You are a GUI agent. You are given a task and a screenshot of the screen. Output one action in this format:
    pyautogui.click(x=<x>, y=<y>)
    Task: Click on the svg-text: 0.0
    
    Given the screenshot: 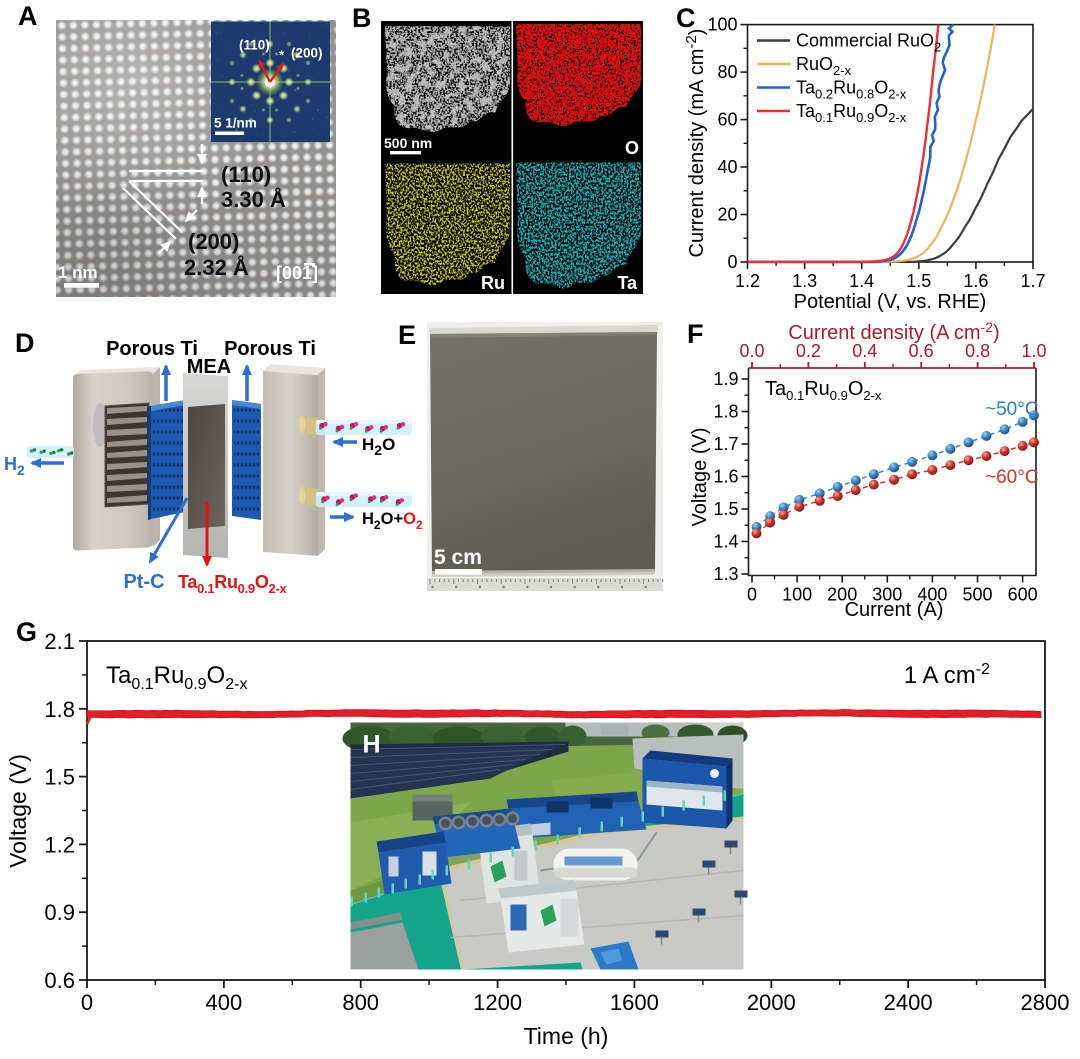 What is the action you would take?
    pyautogui.click(x=751, y=351)
    